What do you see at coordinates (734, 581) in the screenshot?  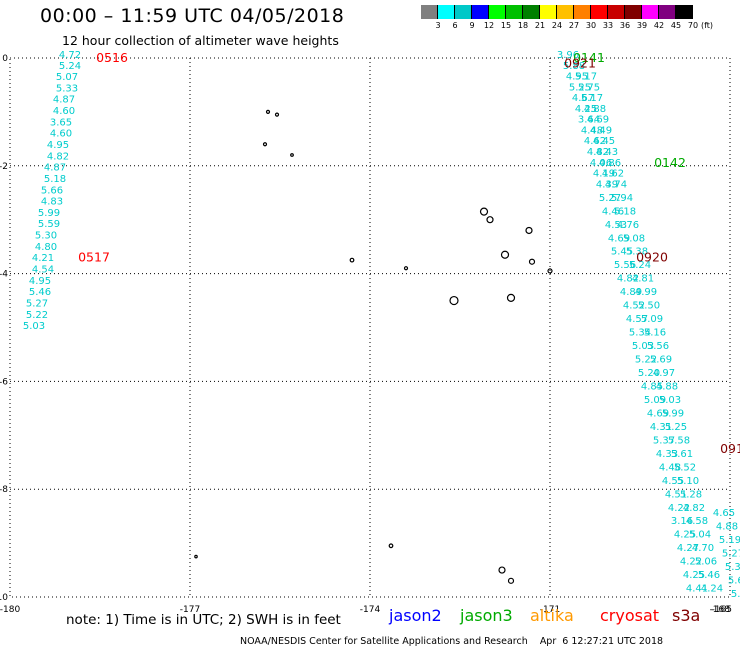 I see `swh-value: 5.67` at bounding box center [734, 581].